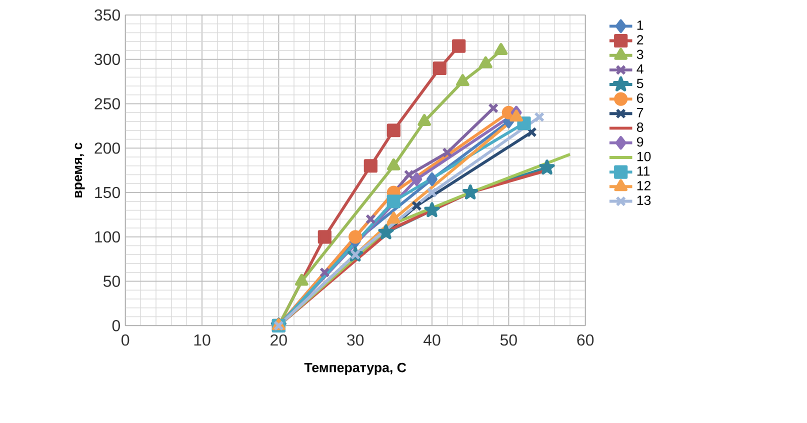 Image resolution: width=807 pixels, height=423 pixels. Describe the element at coordinates (644, 201) in the screenshot. I see `legend-label: 13` at that location.